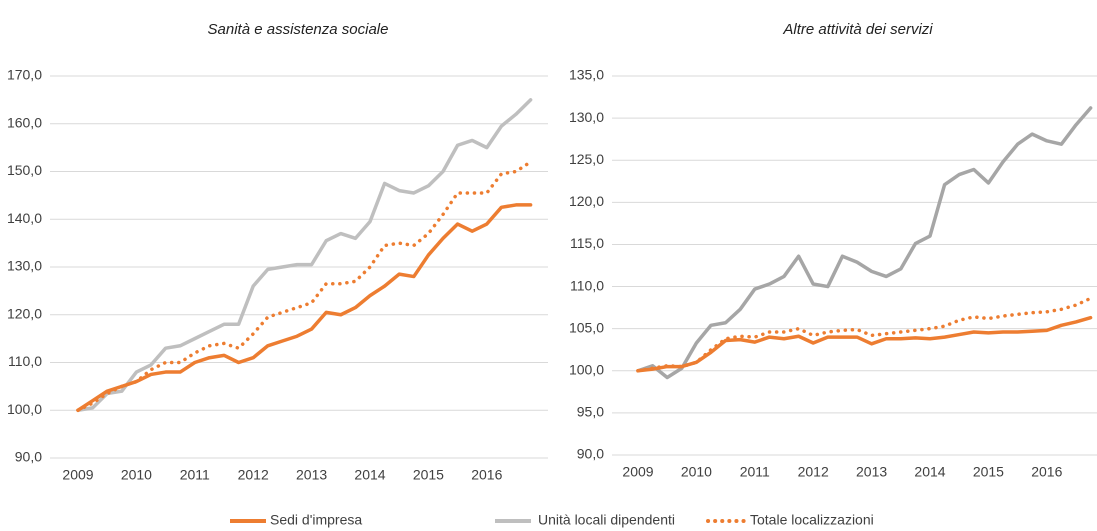  What do you see at coordinates (586, 159) in the screenshot?
I see `y-tick-label: 125,0` at bounding box center [586, 159].